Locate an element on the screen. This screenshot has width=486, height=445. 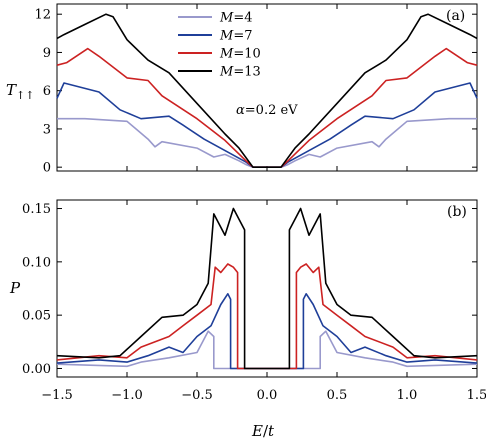
legend-label-m13: M=13 is located at coordinates (240, 72).